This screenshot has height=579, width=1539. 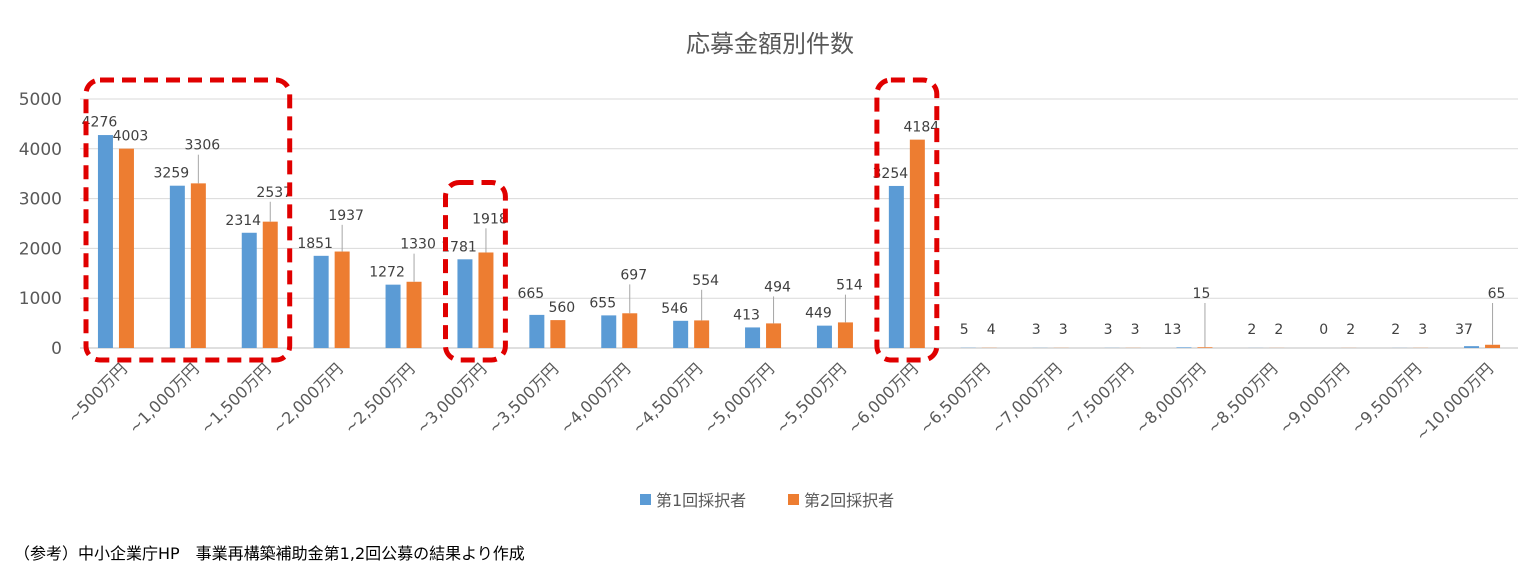 What do you see at coordinates (40, 100) in the screenshot?
I see `y-tick-label: 5000` at bounding box center [40, 100].